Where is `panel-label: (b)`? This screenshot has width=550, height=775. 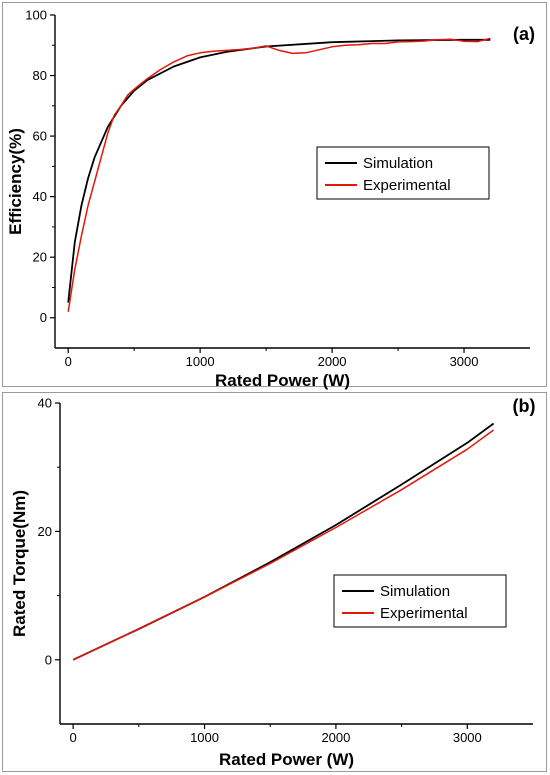 panel-label: (b) is located at coordinates (524, 406).